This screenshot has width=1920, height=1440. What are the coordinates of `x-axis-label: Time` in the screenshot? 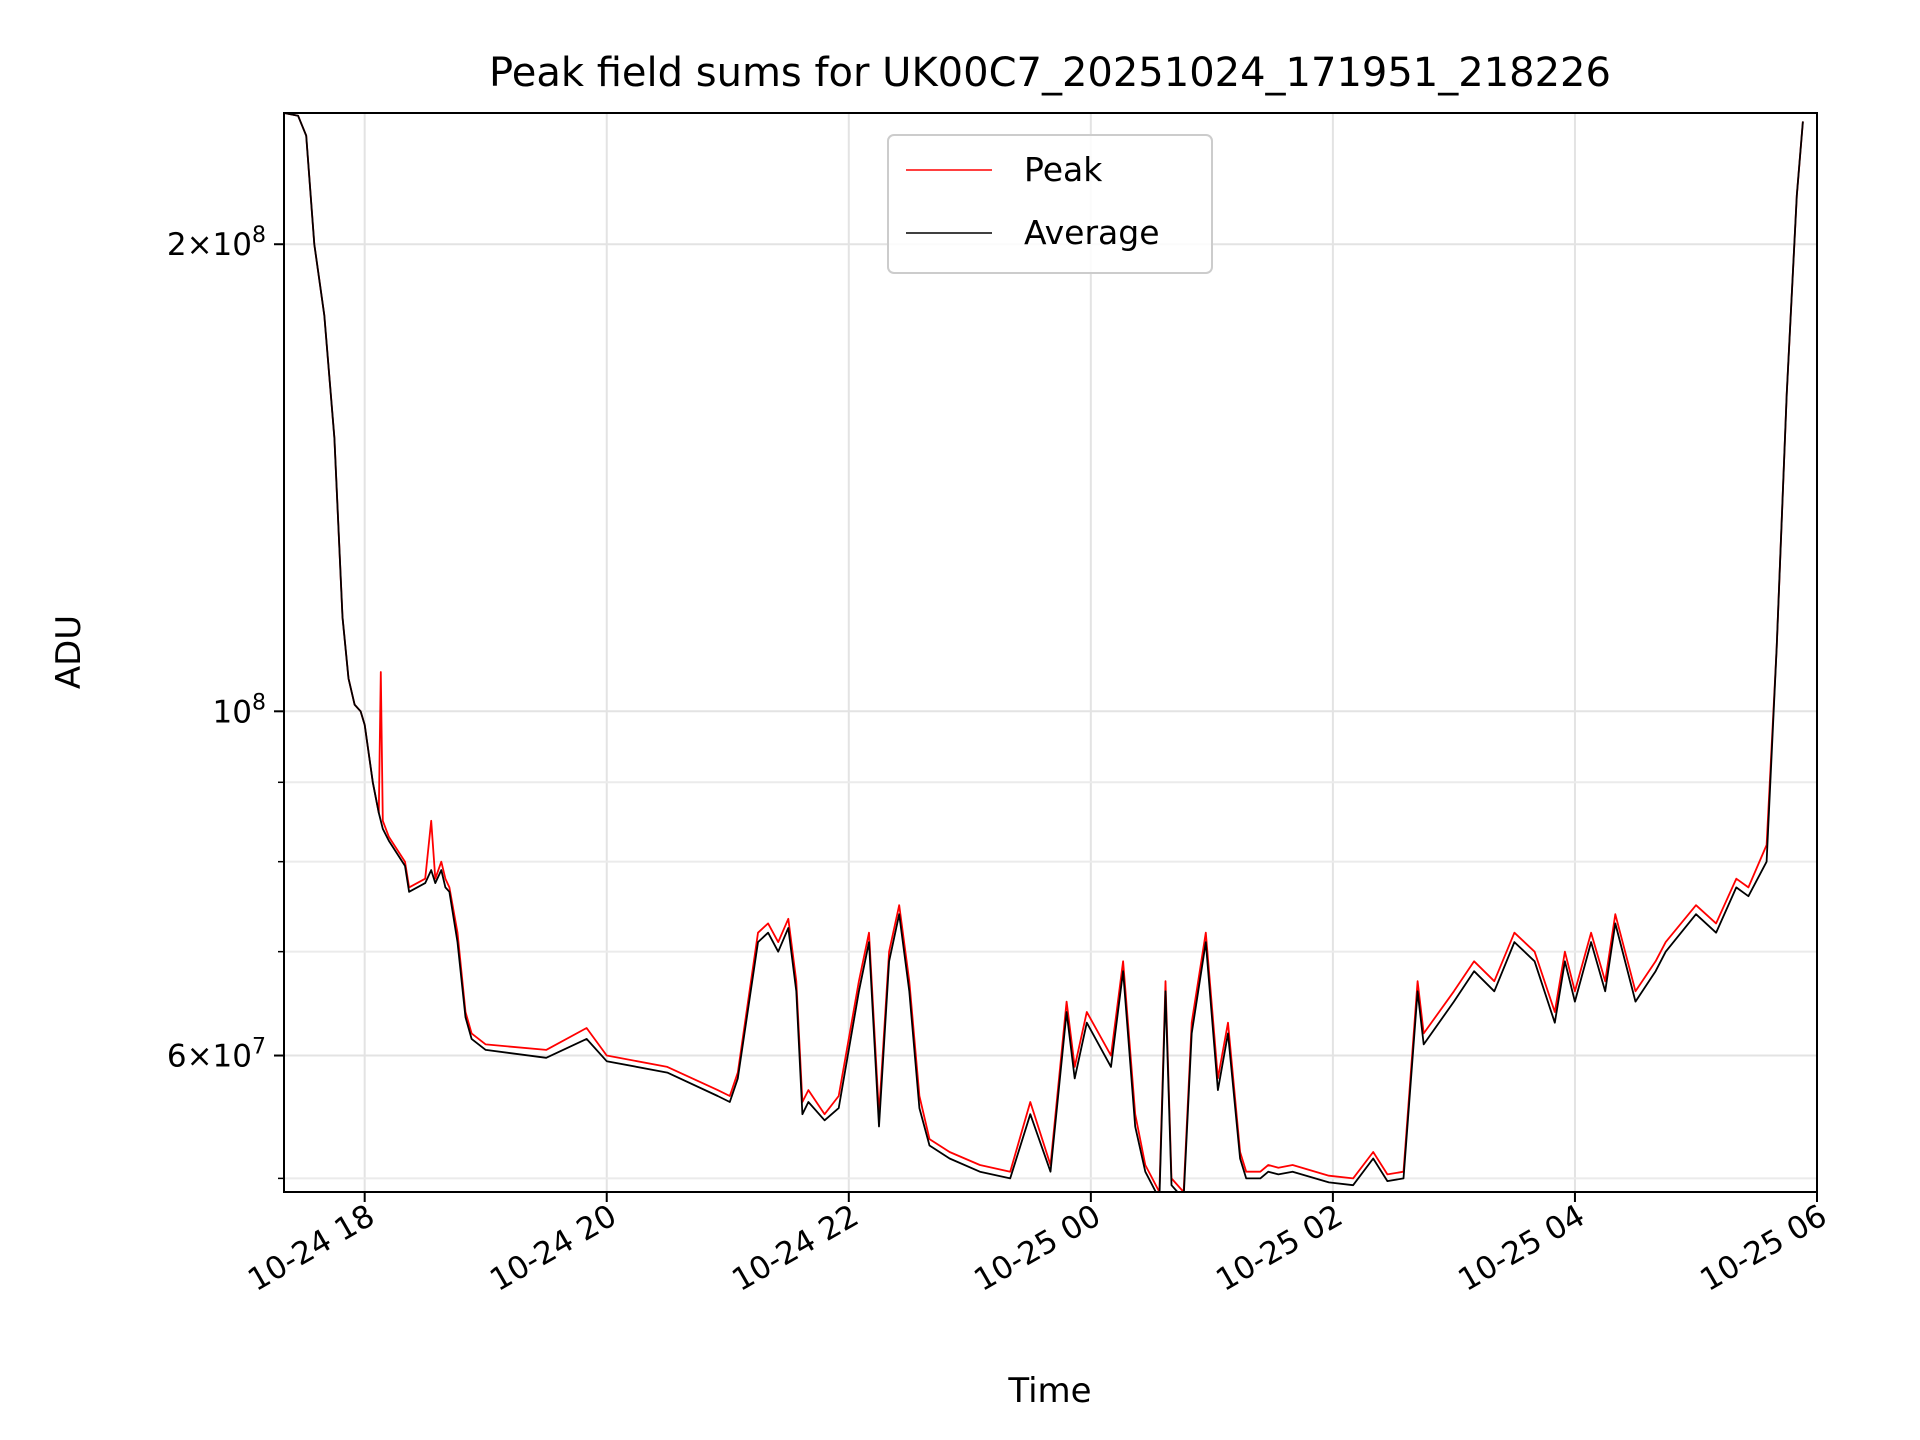 It's located at (1049, 1391).